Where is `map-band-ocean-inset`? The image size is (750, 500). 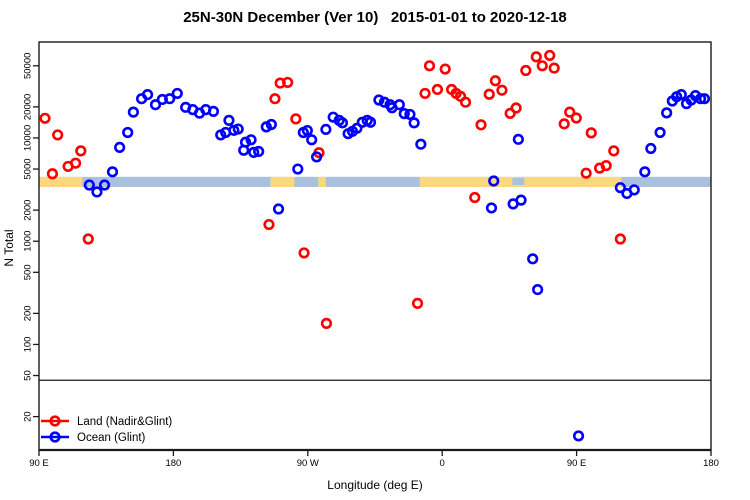
map-band-ocean-inset is located at coordinates (518, 181).